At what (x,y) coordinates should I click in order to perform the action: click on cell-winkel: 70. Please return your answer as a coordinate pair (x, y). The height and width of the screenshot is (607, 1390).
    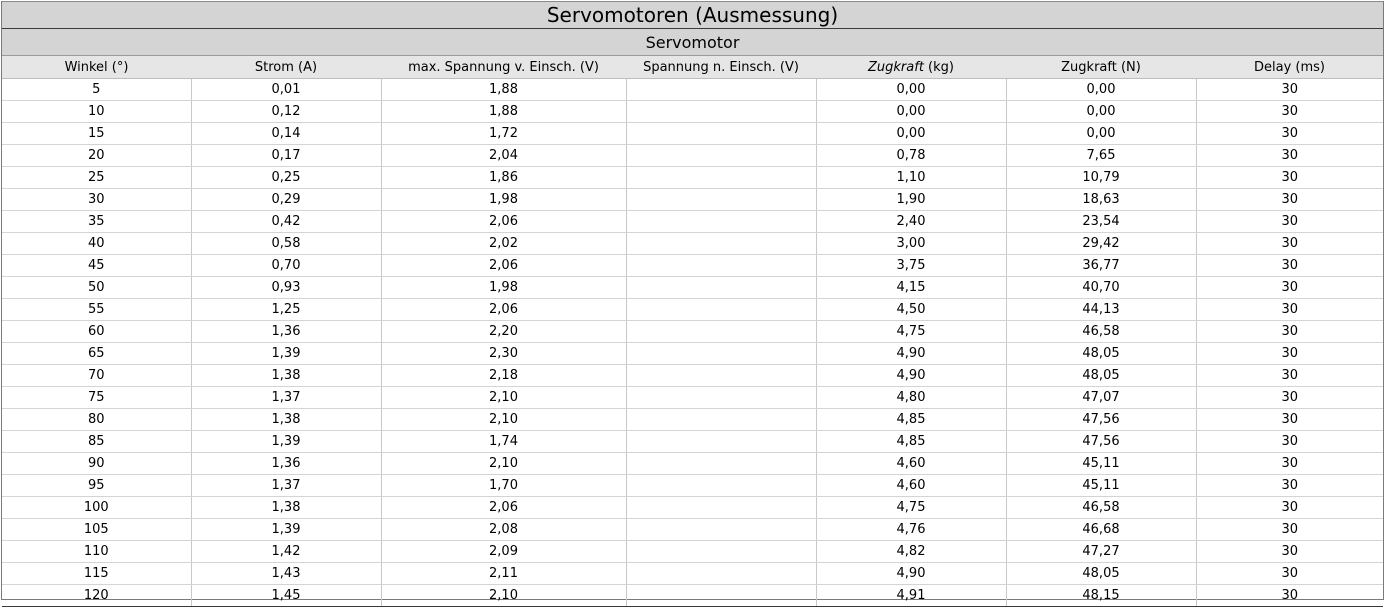
    Looking at the image, I should click on (97, 375).